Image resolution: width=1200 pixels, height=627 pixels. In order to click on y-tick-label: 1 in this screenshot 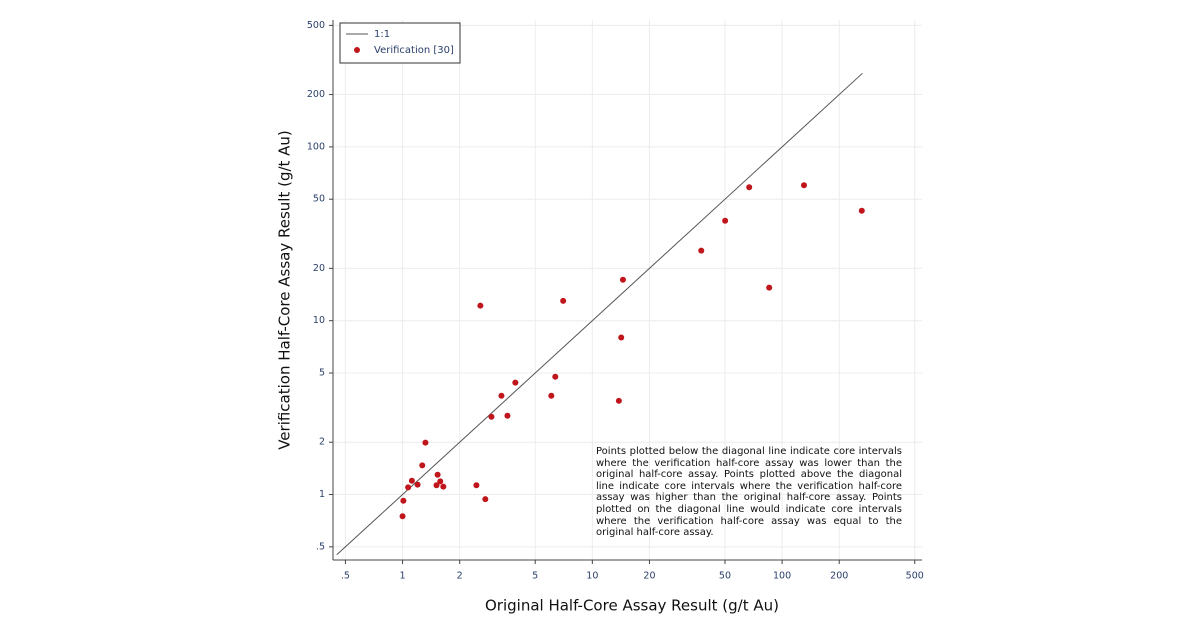, I will do `click(322, 494)`.